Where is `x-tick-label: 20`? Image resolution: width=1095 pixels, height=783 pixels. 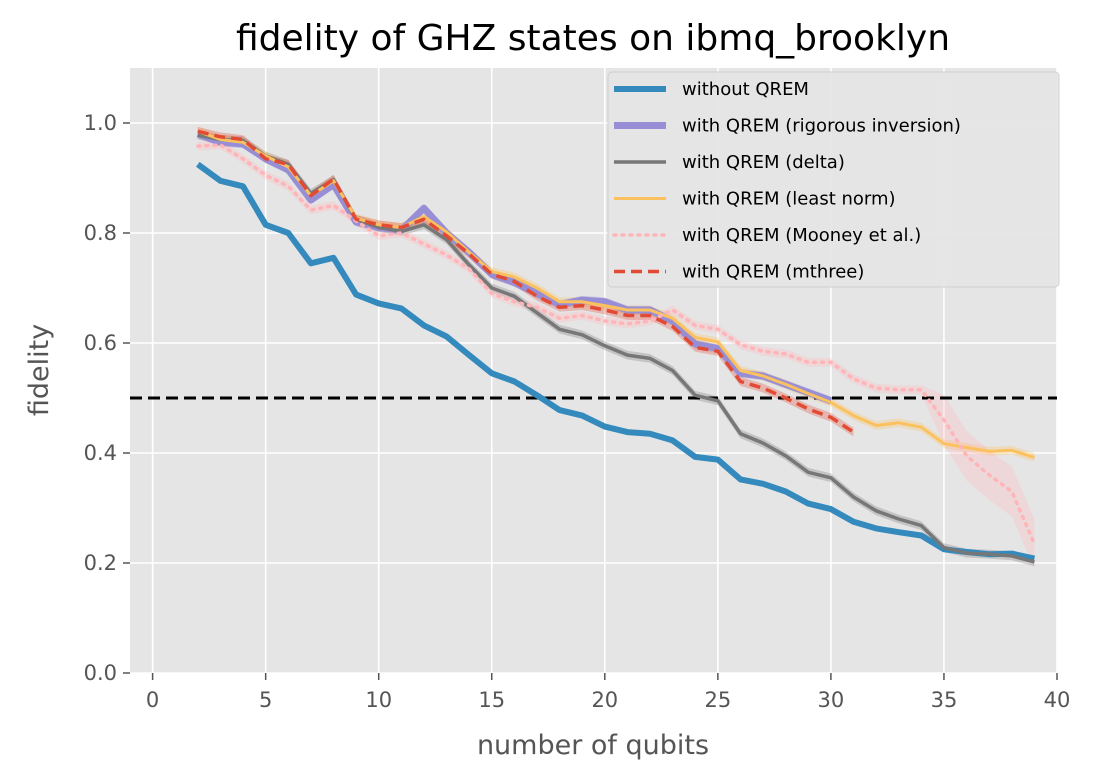
x-tick-label: 20 is located at coordinates (604, 700).